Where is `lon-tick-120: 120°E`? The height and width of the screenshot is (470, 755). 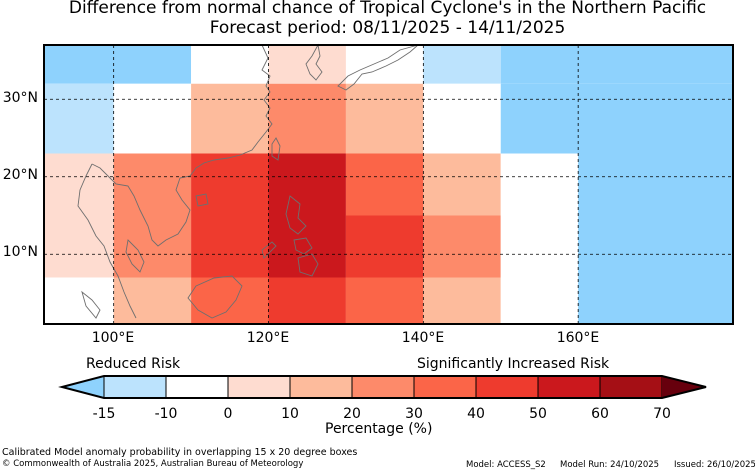 lon-tick-120: 120°E is located at coordinates (268, 338).